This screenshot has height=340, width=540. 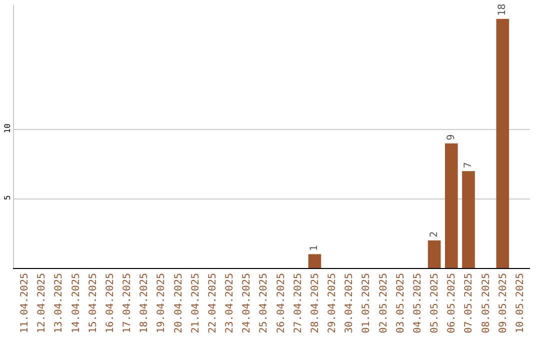 I want to click on x-tick-label: 27.04.2025, so click(x=298, y=303).